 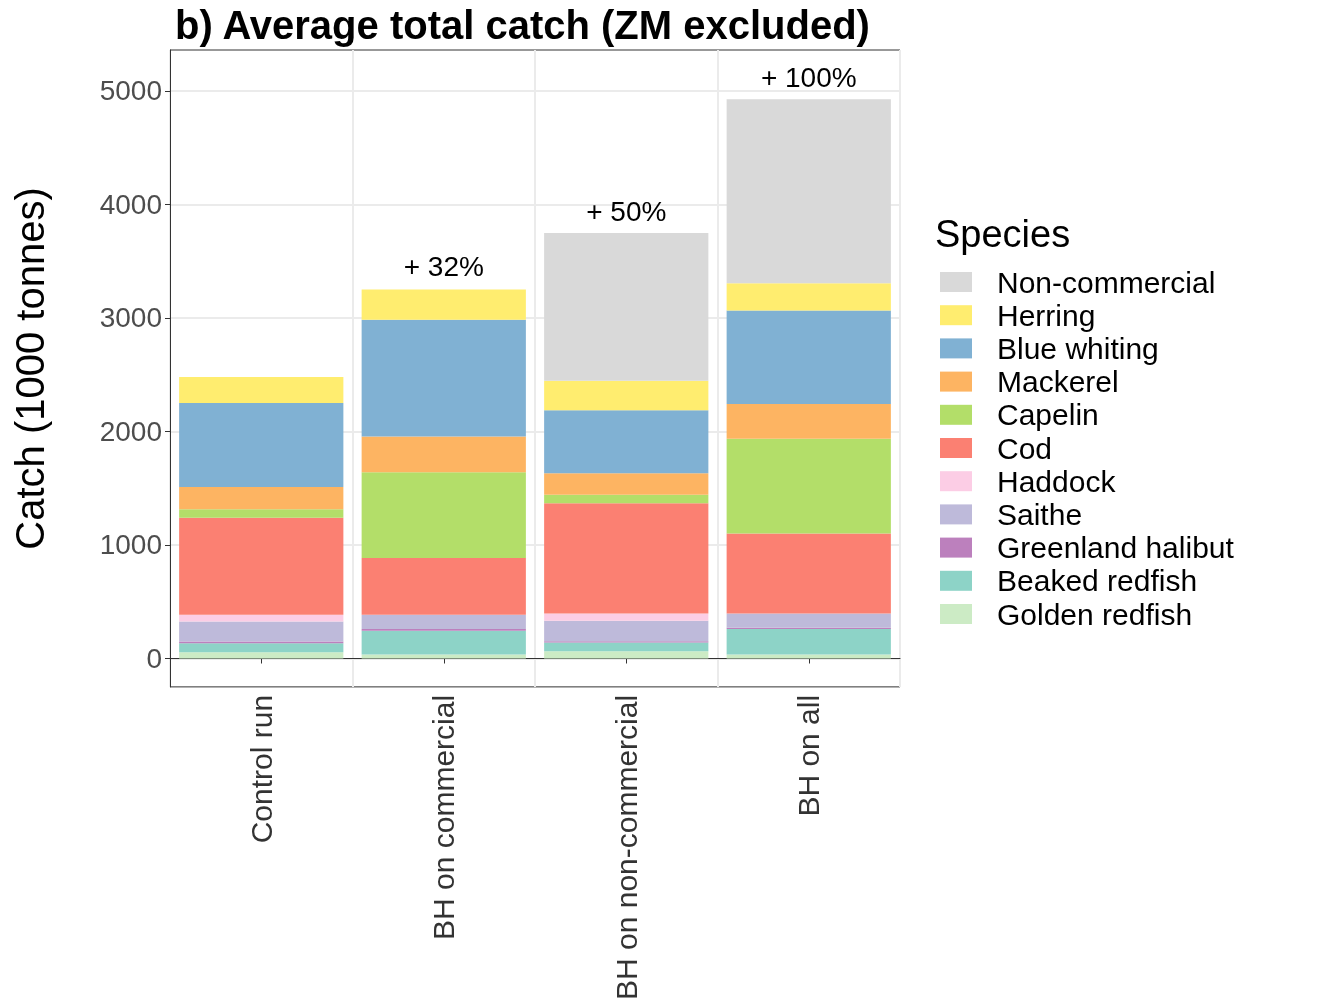 What do you see at coordinates (1046, 315) in the screenshot?
I see `legend-label: Herring` at bounding box center [1046, 315].